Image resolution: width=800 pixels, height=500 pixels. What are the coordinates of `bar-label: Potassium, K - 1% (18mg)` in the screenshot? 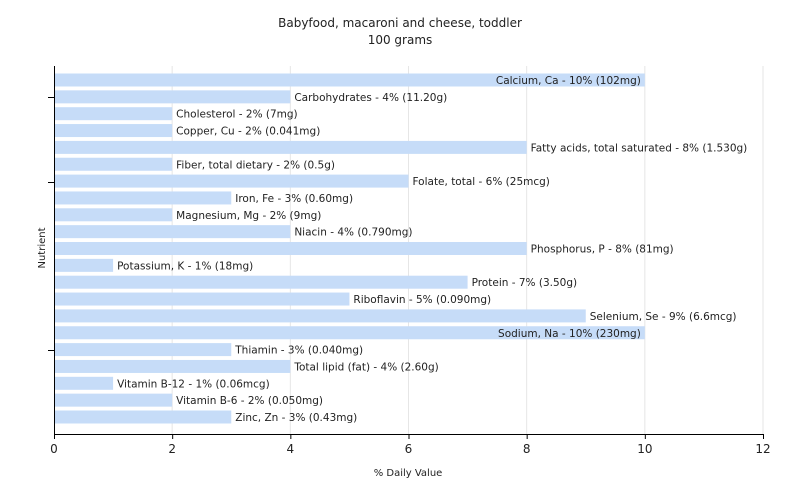 It's located at (185, 266).